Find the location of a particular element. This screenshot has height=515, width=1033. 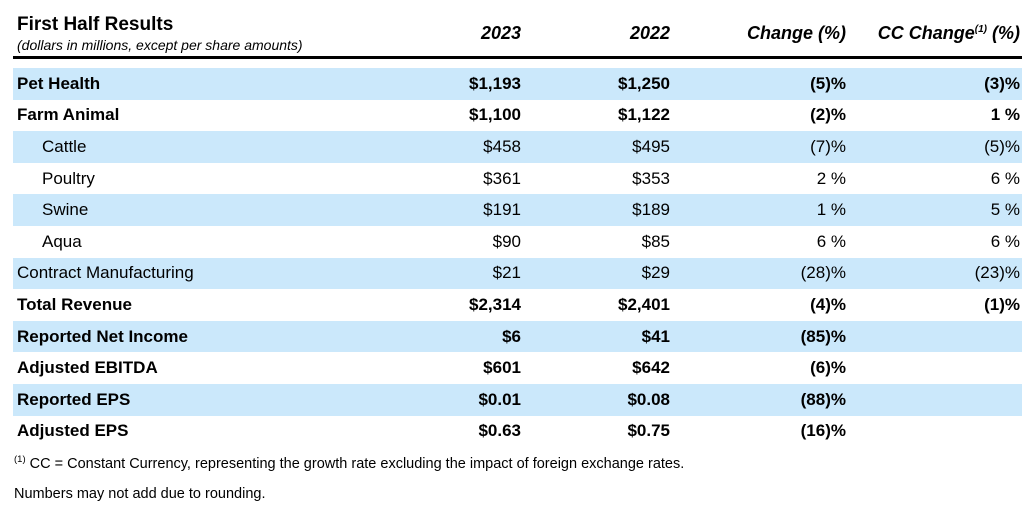

table-row: Reported Net Income $6 $41 (85)% is located at coordinates (517, 336).